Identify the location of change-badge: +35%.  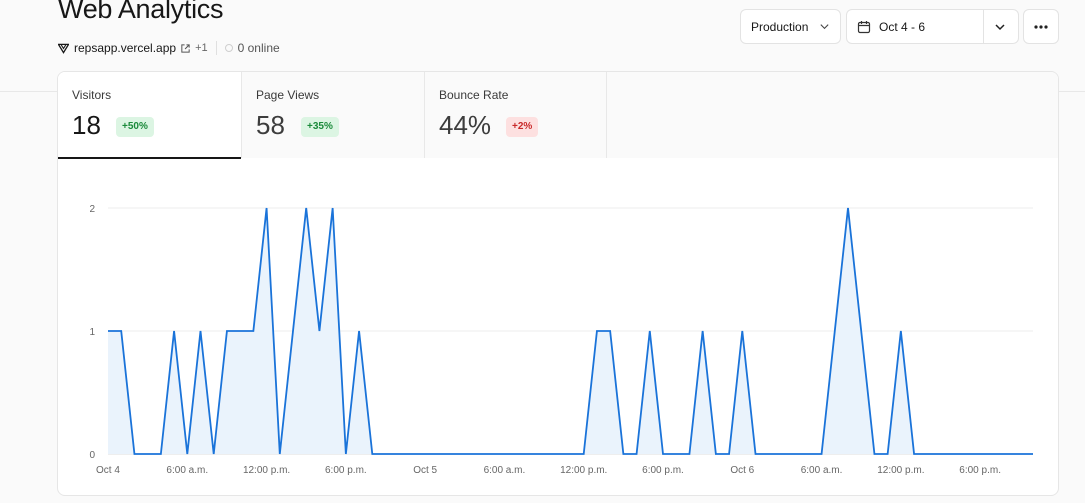
(320, 127).